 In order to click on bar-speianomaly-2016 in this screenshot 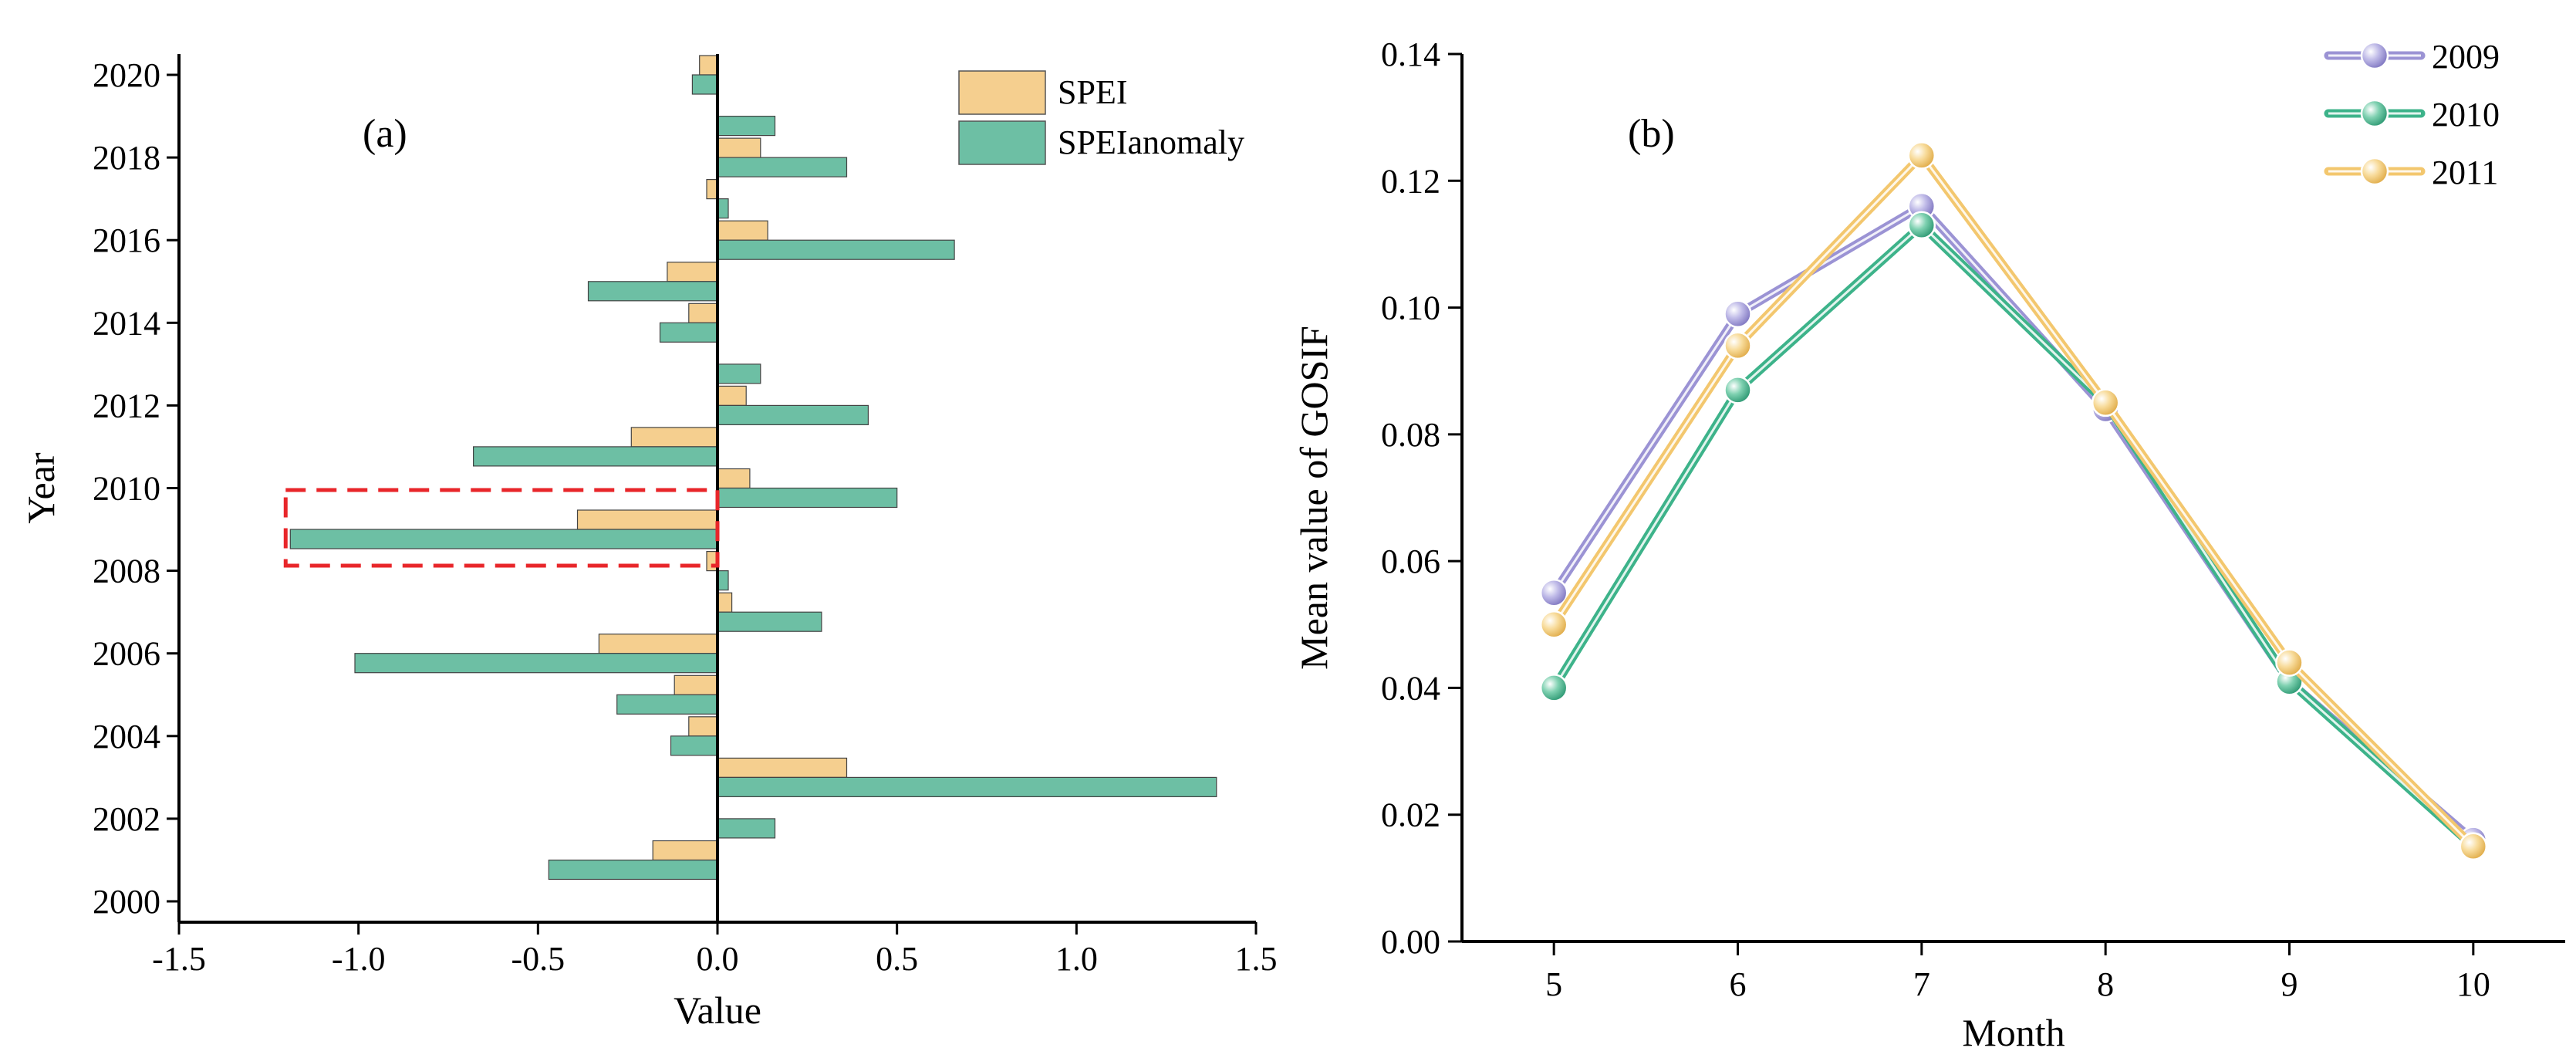, I will do `click(836, 250)`.